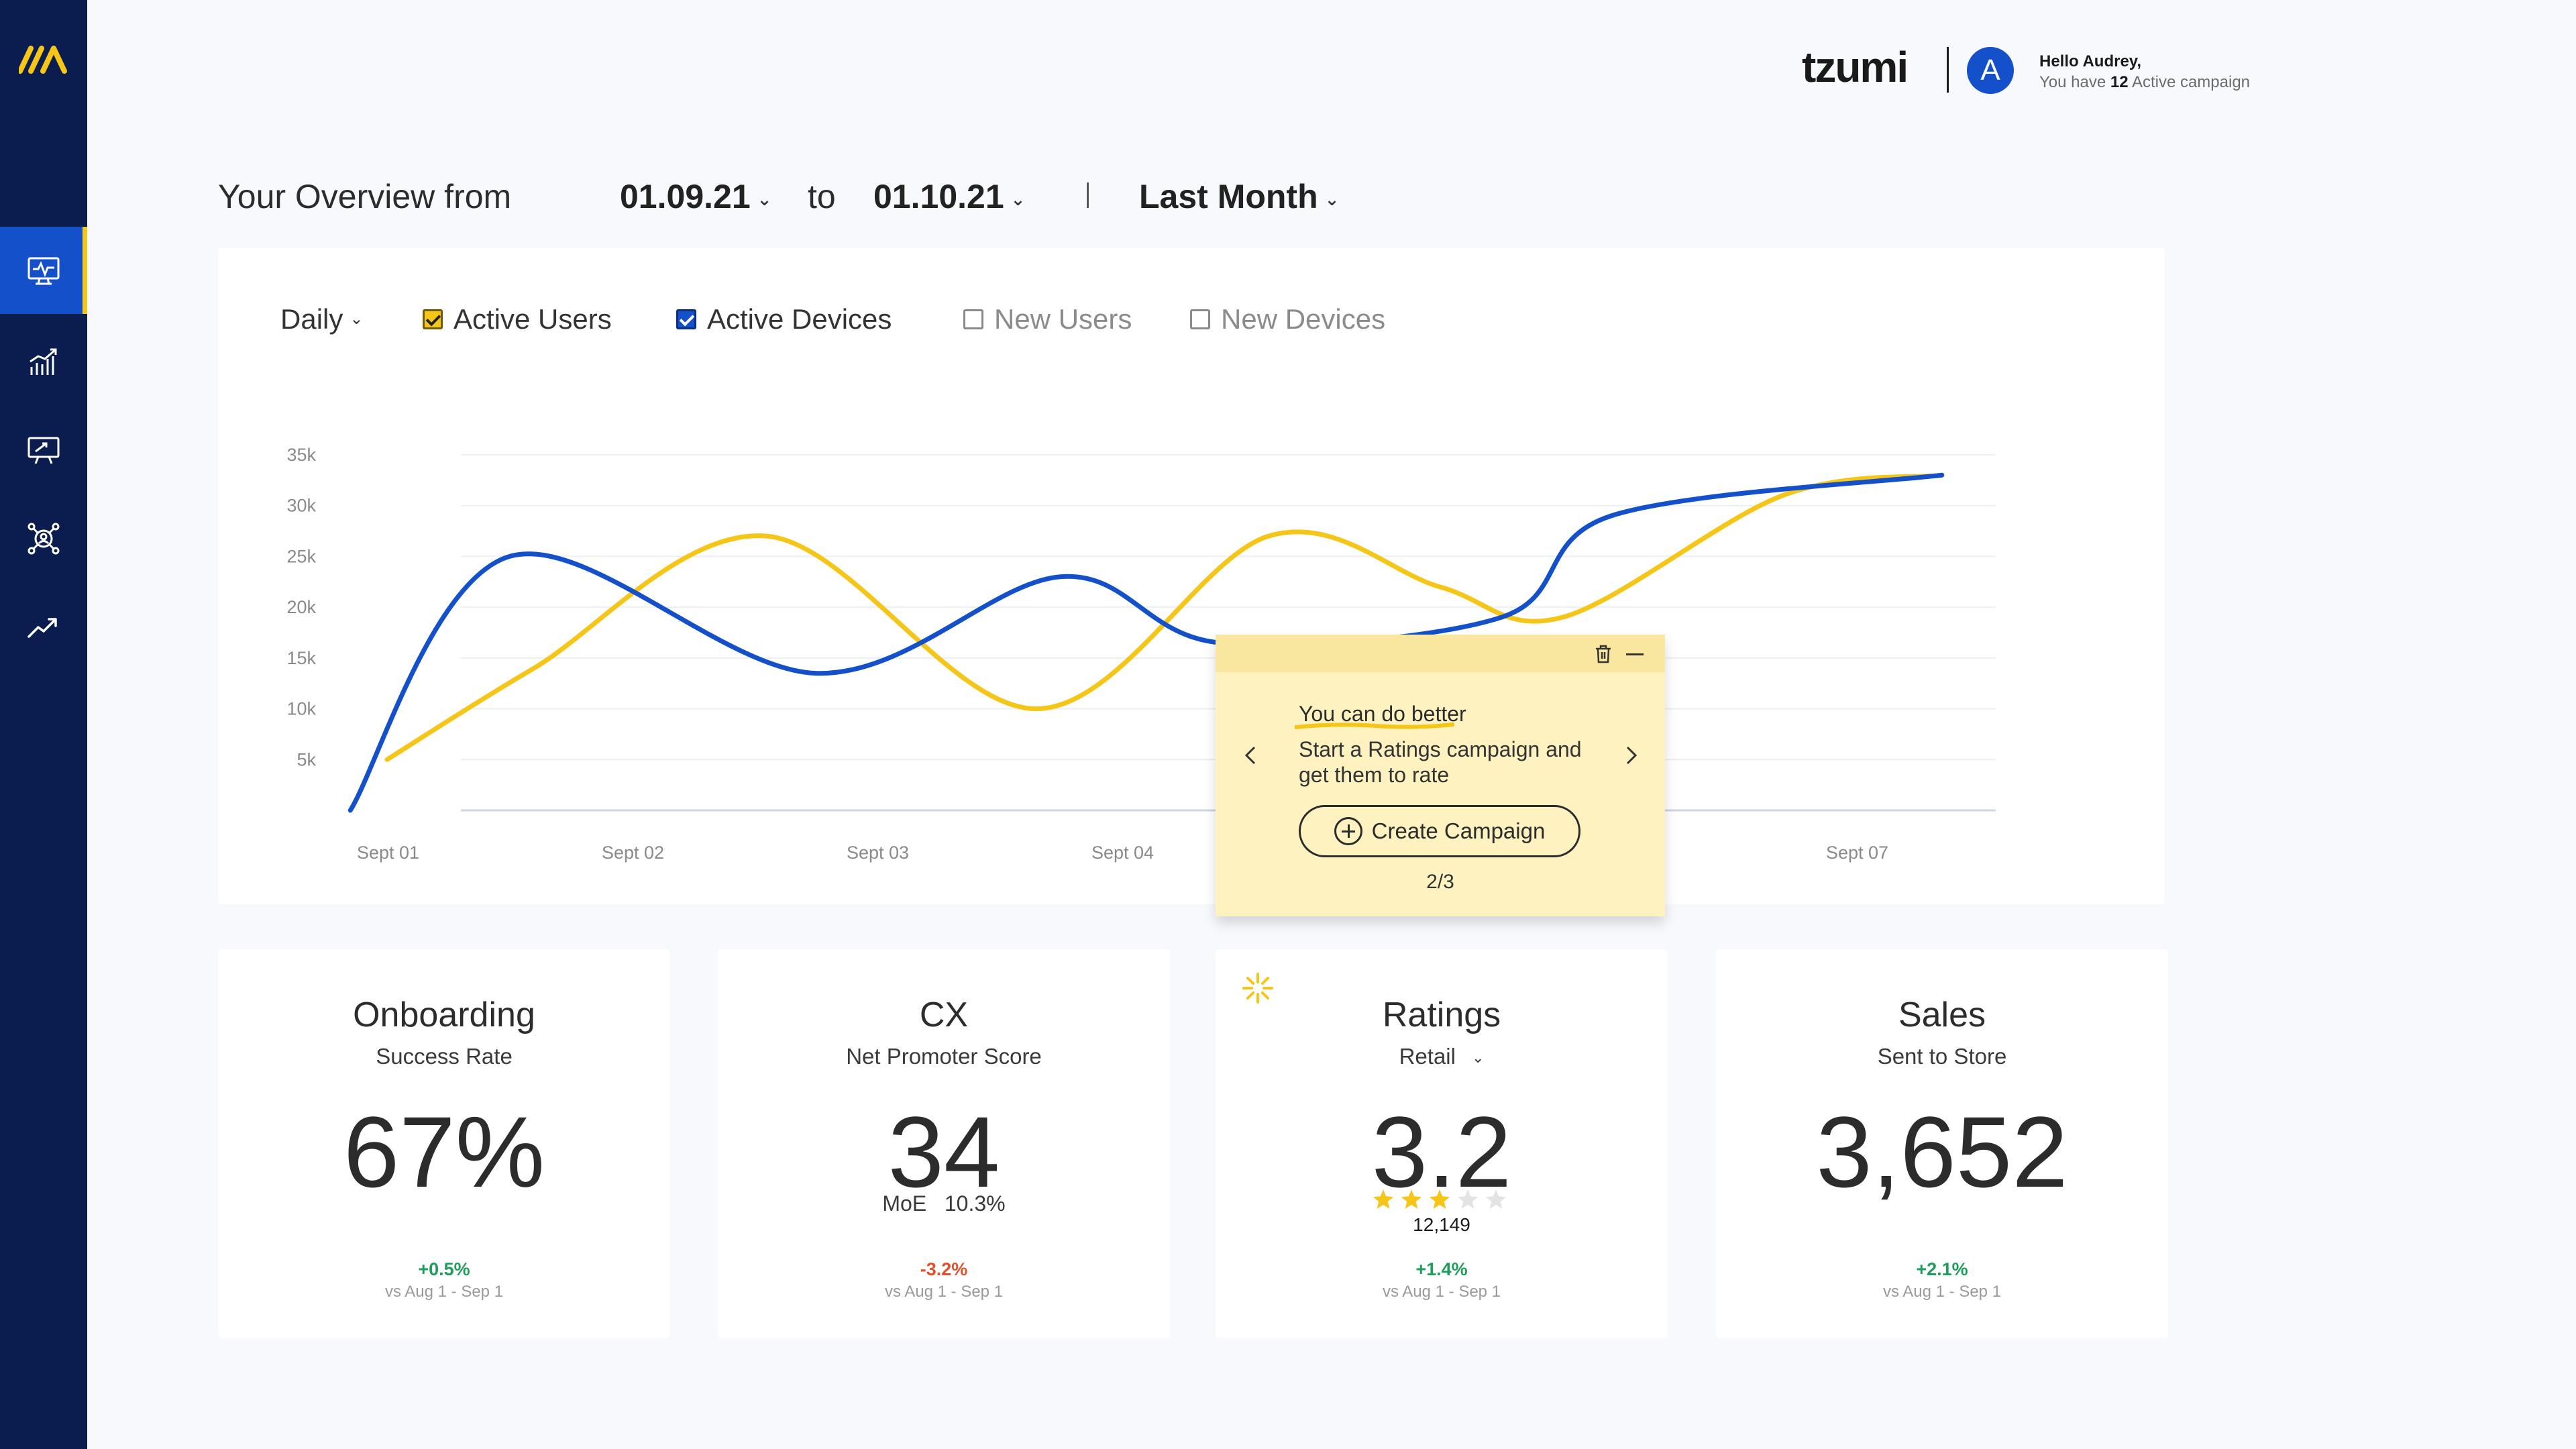 Image resolution: width=2576 pixels, height=1449 pixels. What do you see at coordinates (1374, 725) in the screenshot?
I see `highlight-underline` at bounding box center [1374, 725].